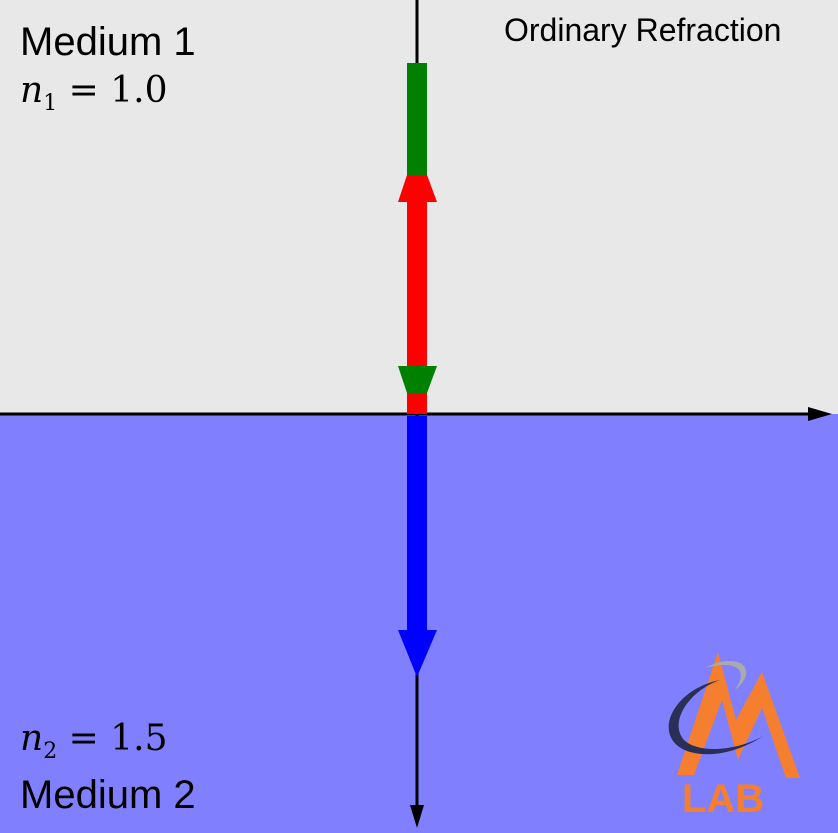  Describe the element at coordinates (723, 799) in the screenshot. I see `svg-text: LAB` at that location.